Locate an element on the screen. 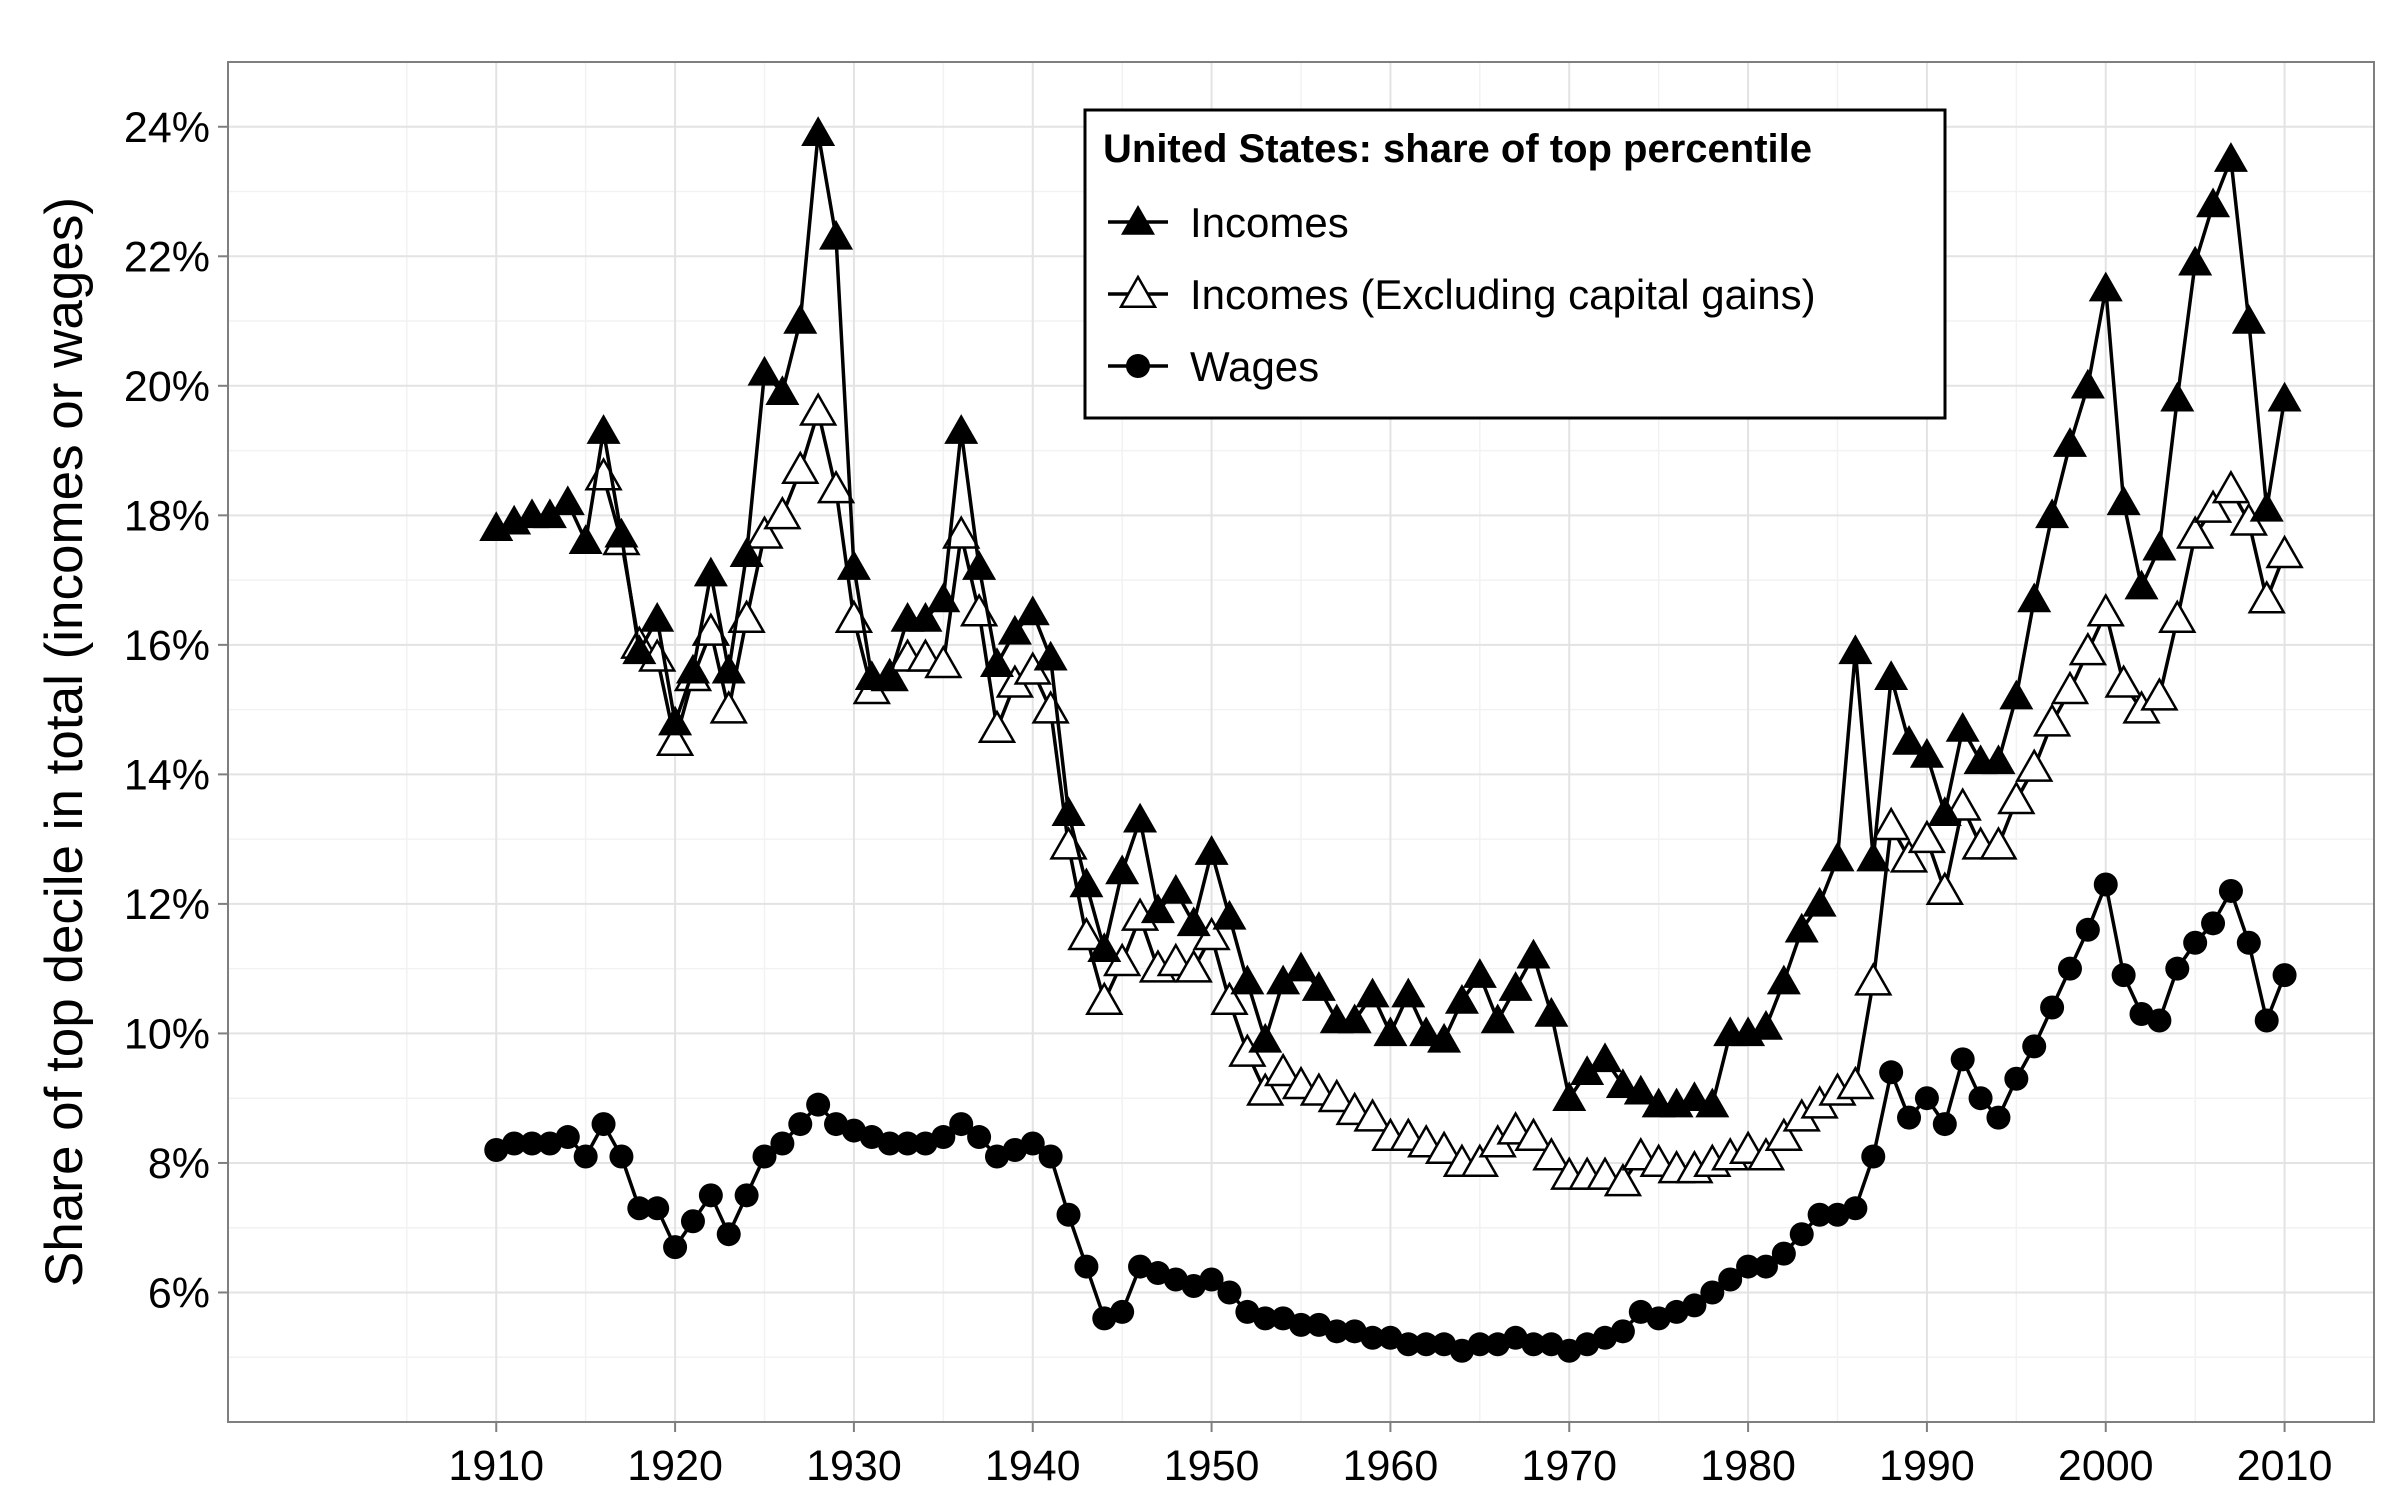 The image size is (2400, 1505). x-tick-label: 1940 is located at coordinates (1033, 1466).